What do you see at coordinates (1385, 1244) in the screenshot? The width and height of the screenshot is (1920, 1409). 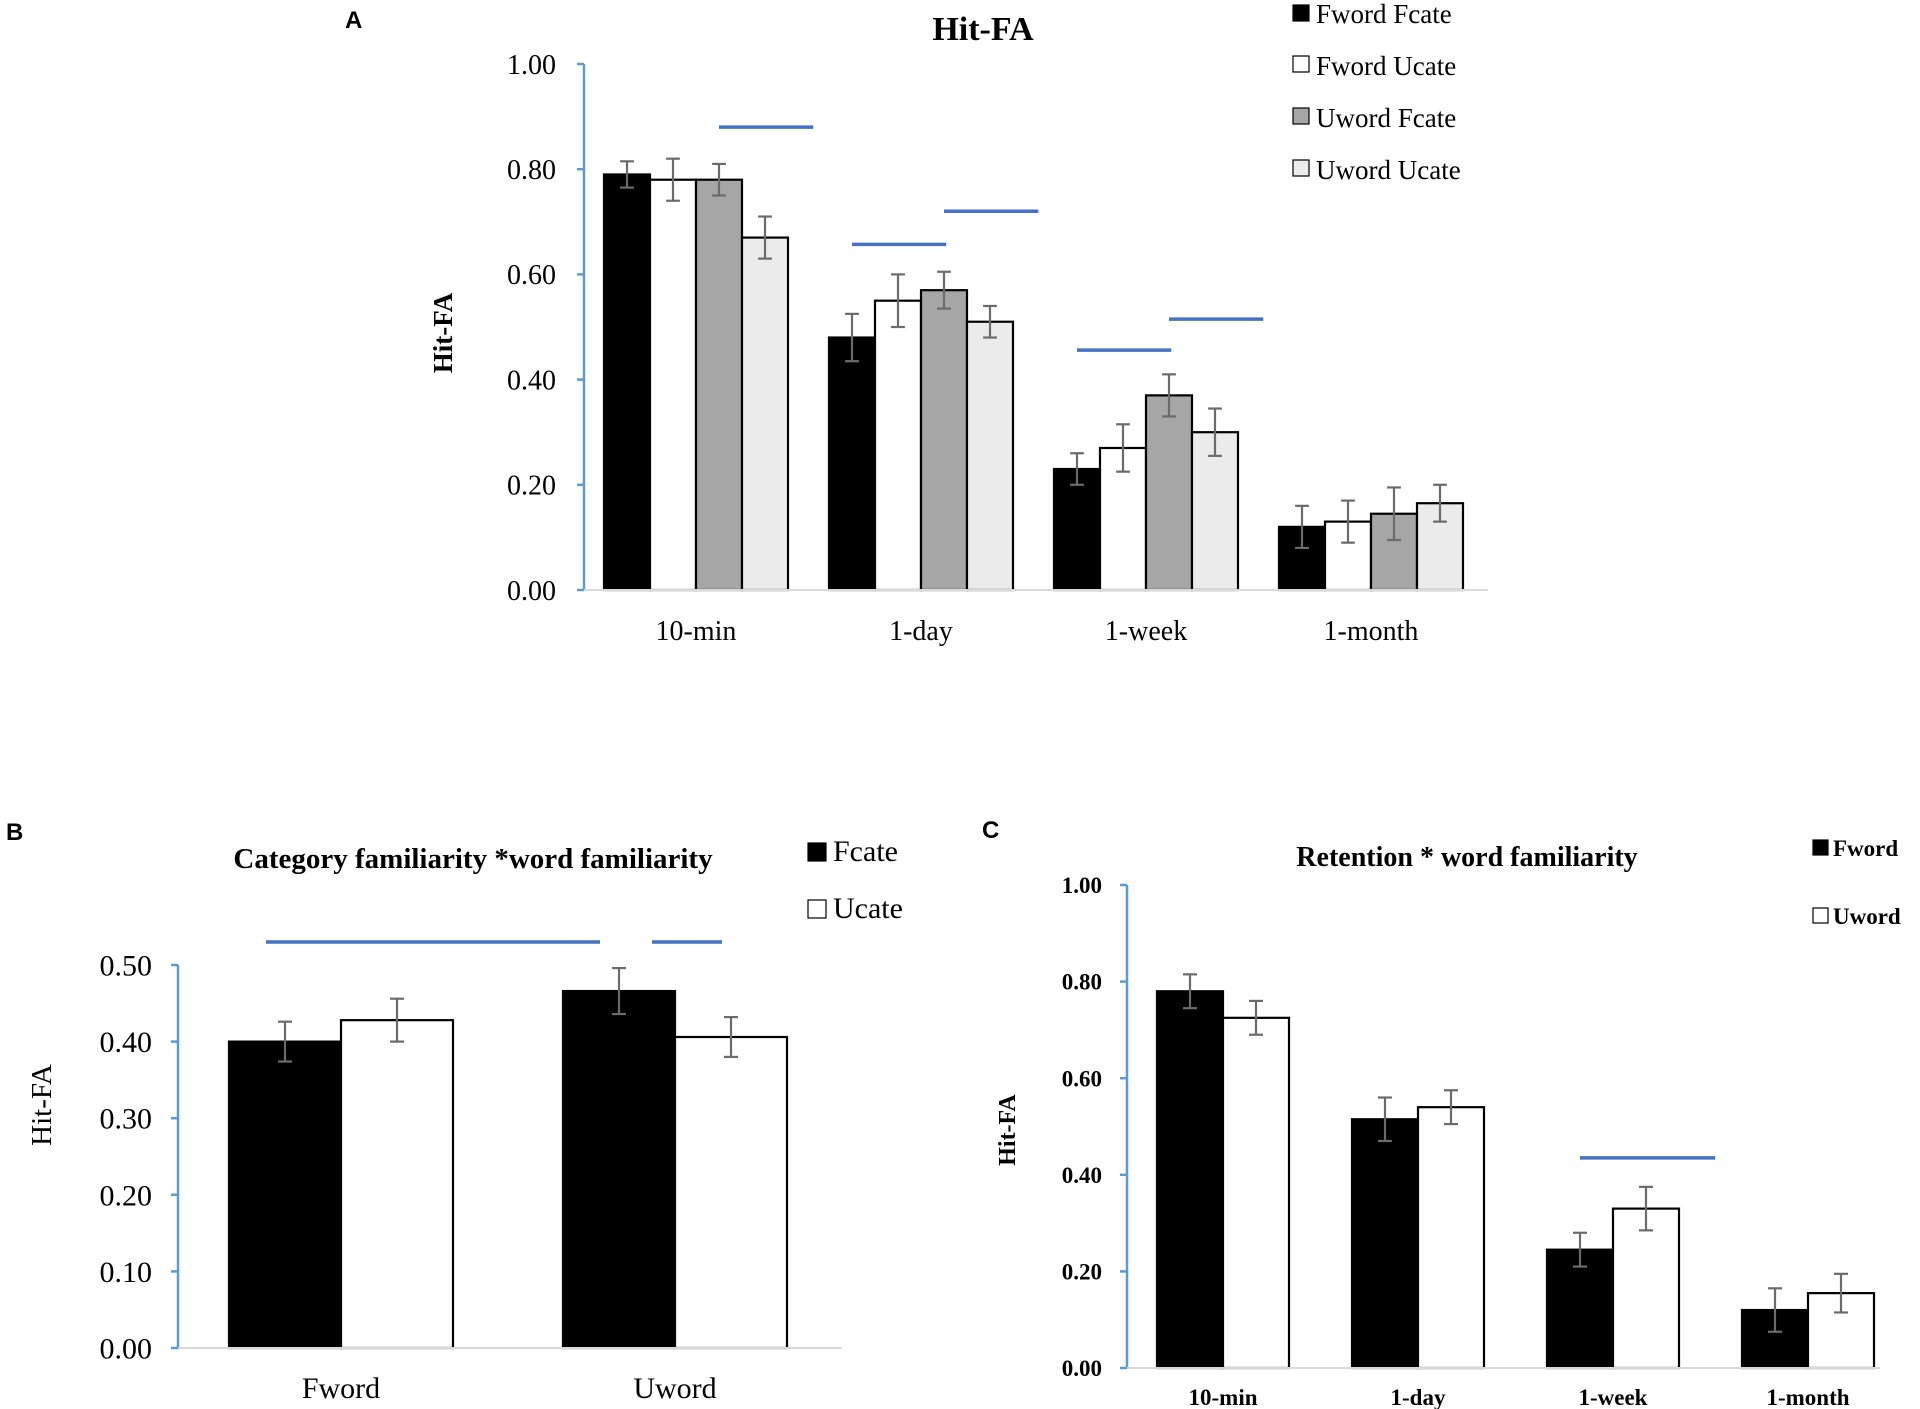 I see `bar-fword-1-day` at bounding box center [1385, 1244].